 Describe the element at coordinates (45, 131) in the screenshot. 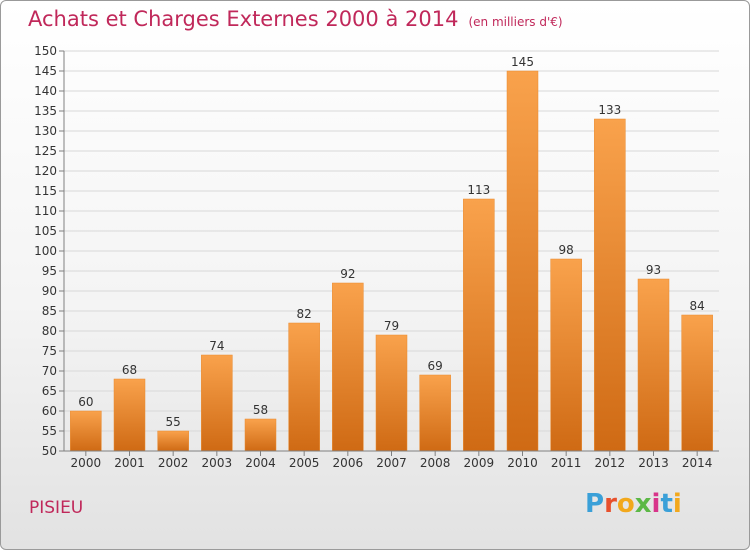

I see `y-tick-label: 130` at that location.